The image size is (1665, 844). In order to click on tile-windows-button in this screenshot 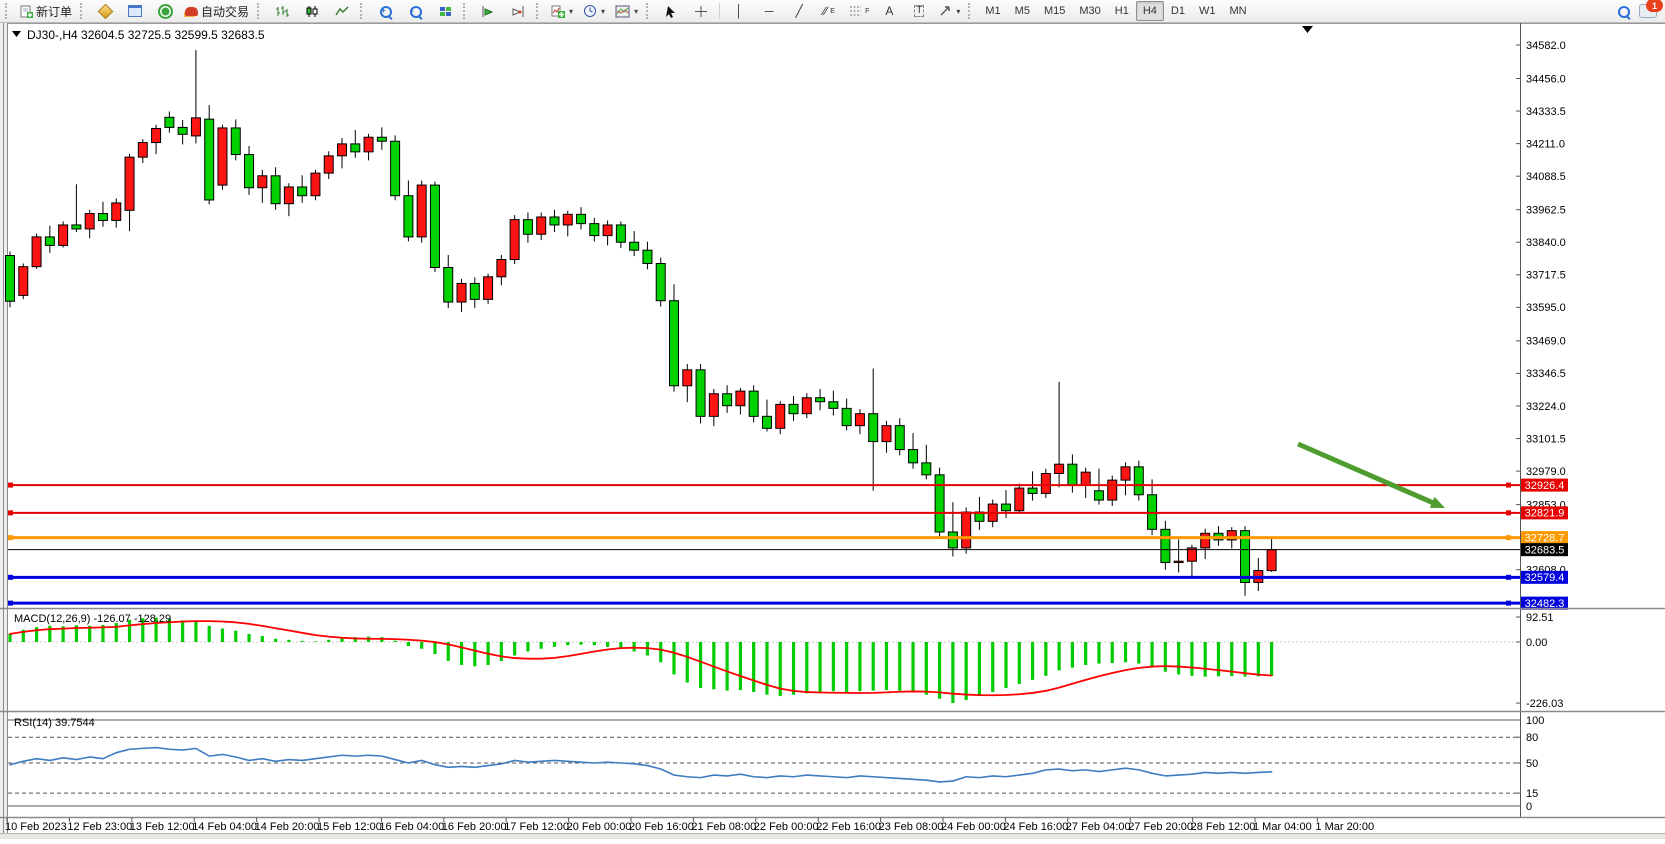, I will do `click(445, 11)`.